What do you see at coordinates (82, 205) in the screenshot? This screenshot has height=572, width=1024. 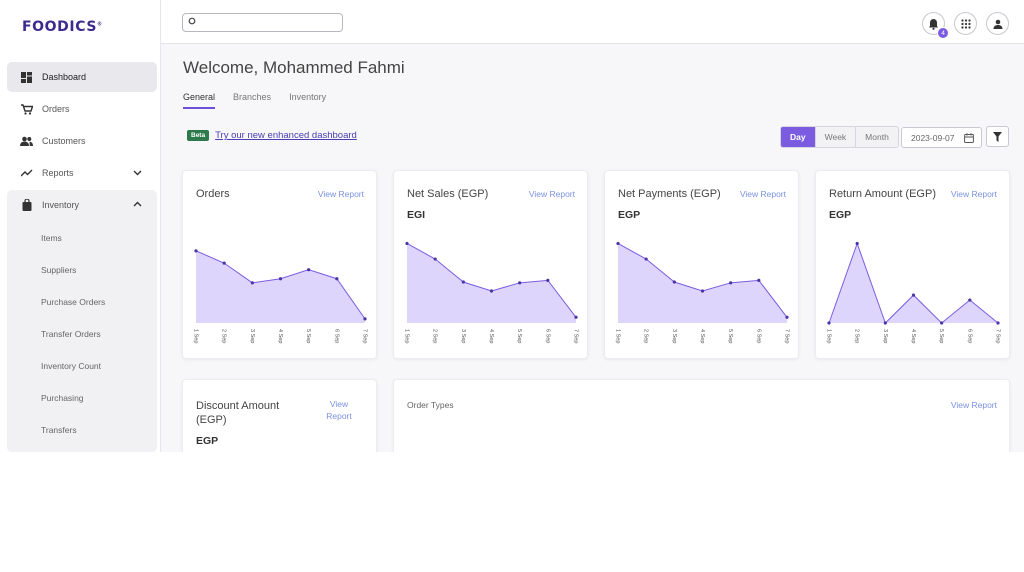 I see `sidebar-item-inventory: Inventory` at bounding box center [82, 205].